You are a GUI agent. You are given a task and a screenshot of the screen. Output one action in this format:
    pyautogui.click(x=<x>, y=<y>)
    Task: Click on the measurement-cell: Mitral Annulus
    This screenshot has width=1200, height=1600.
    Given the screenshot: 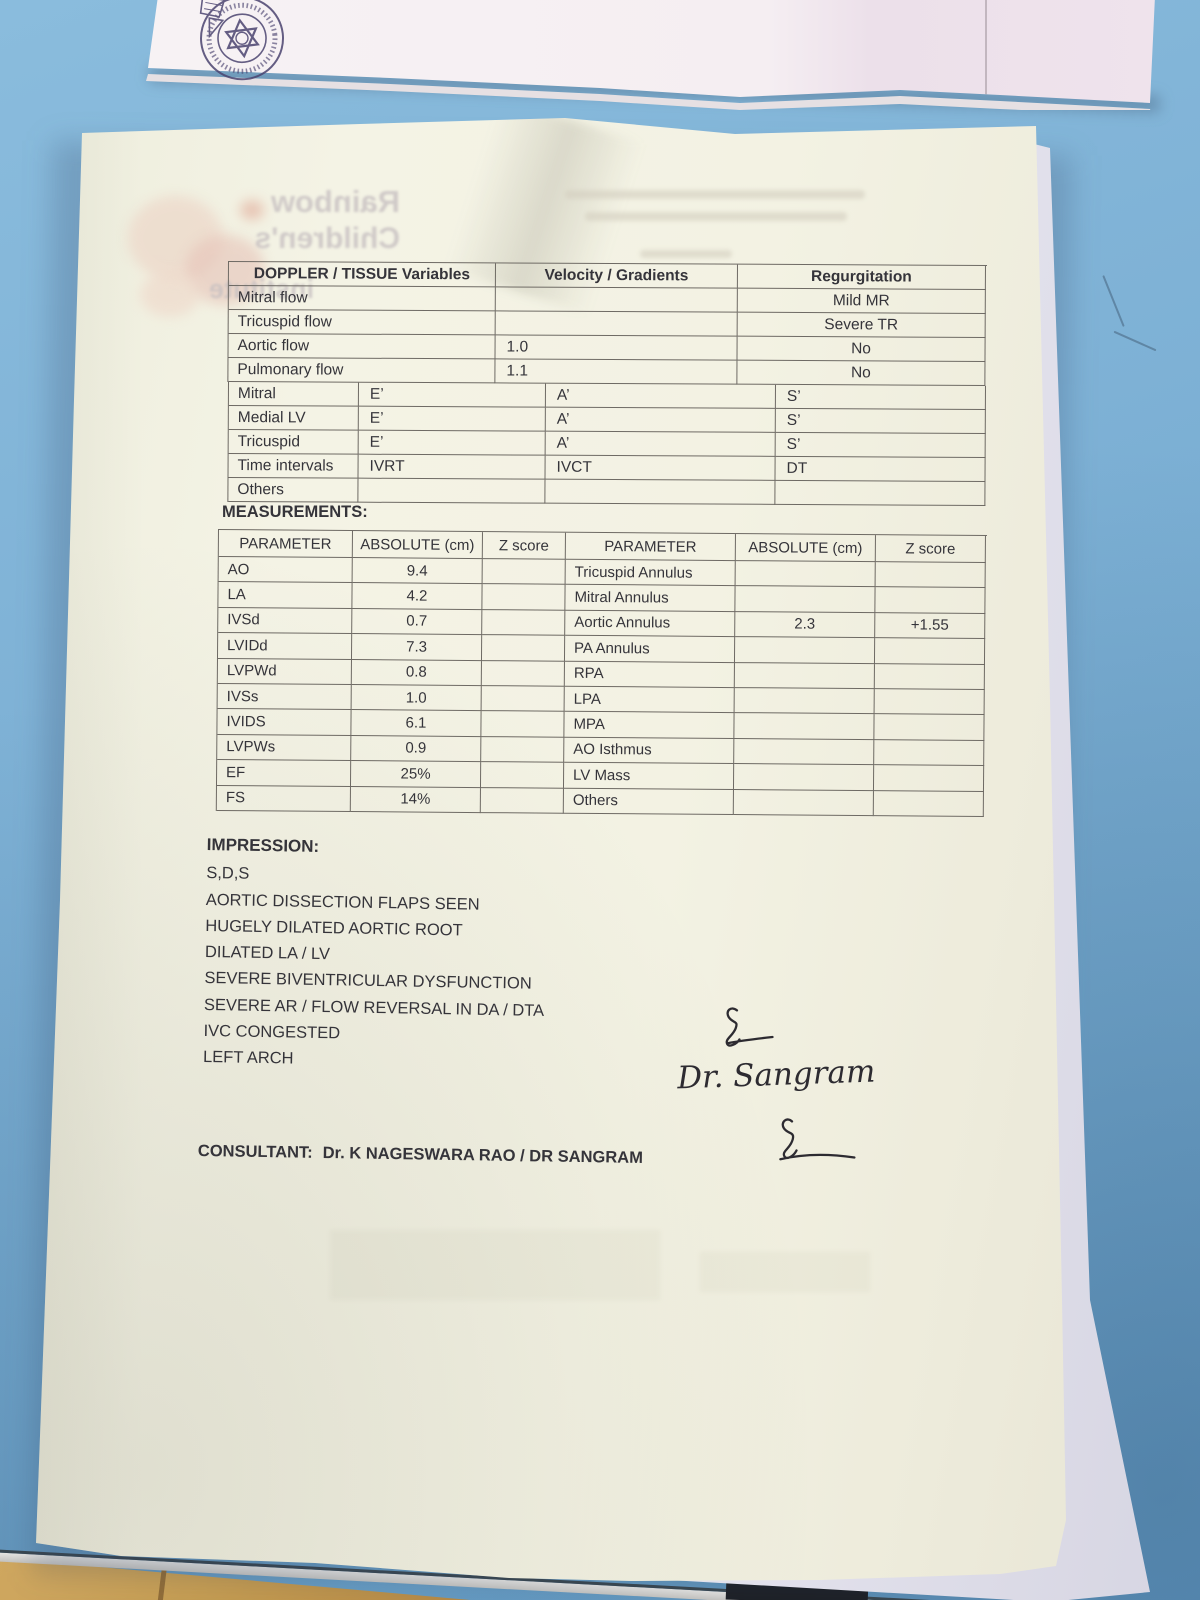 What is the action you would take?
    pyautogui.click(x=650, y=598)
    